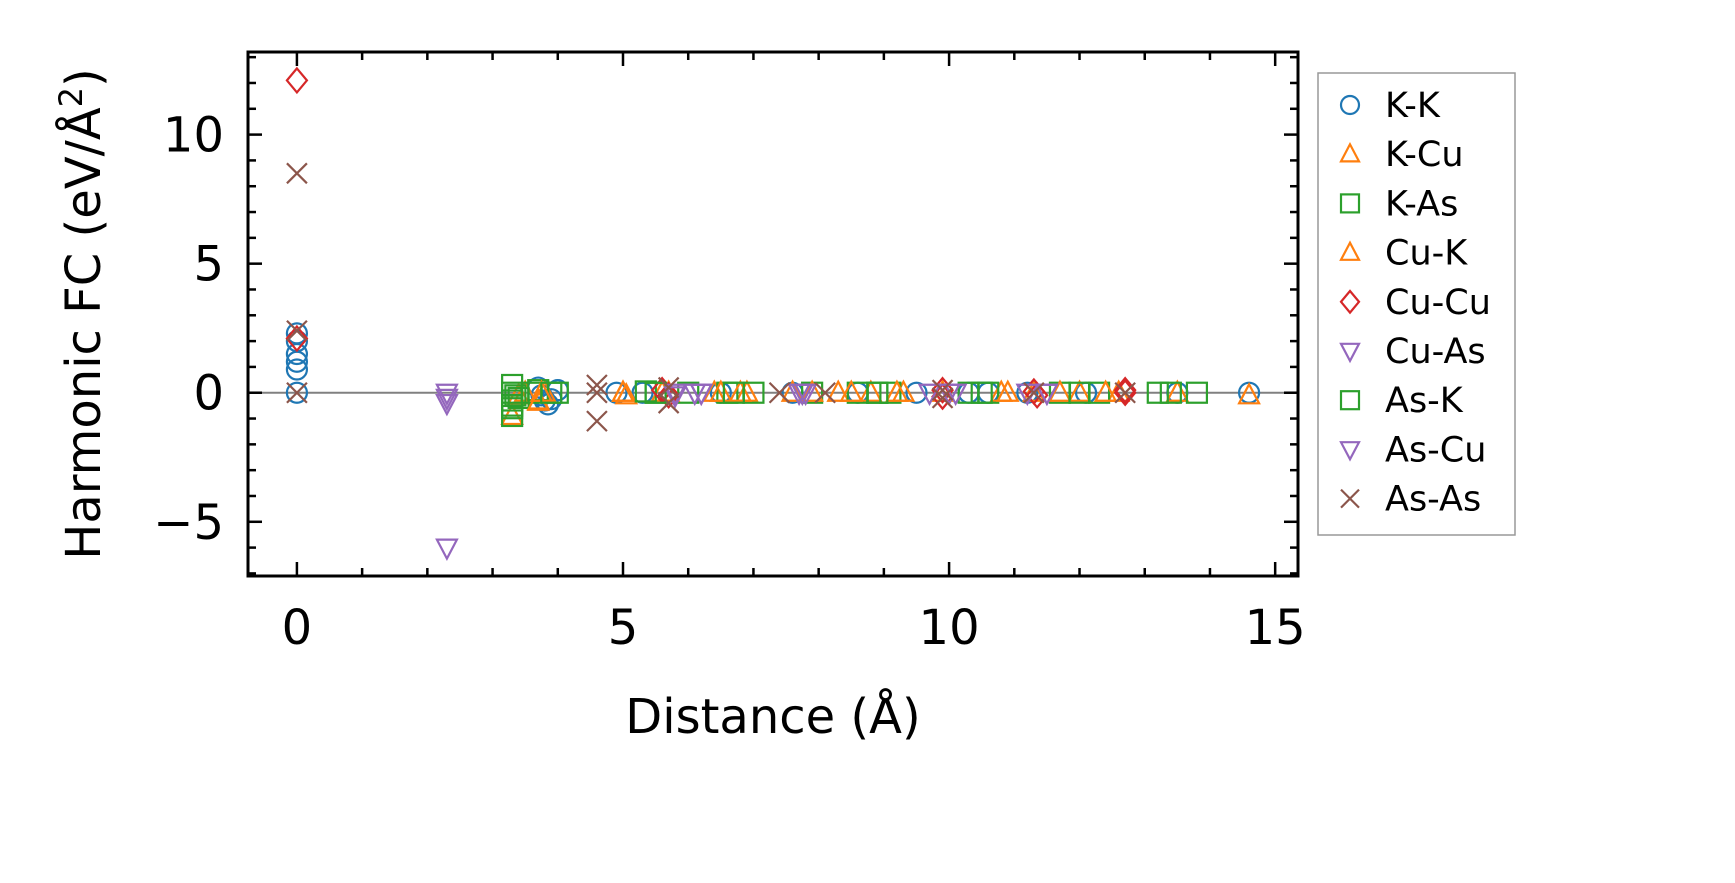  Describe the element at coordinates (1426, 254) in the screenshot. I see `legend-label: Cu-K` at that location.